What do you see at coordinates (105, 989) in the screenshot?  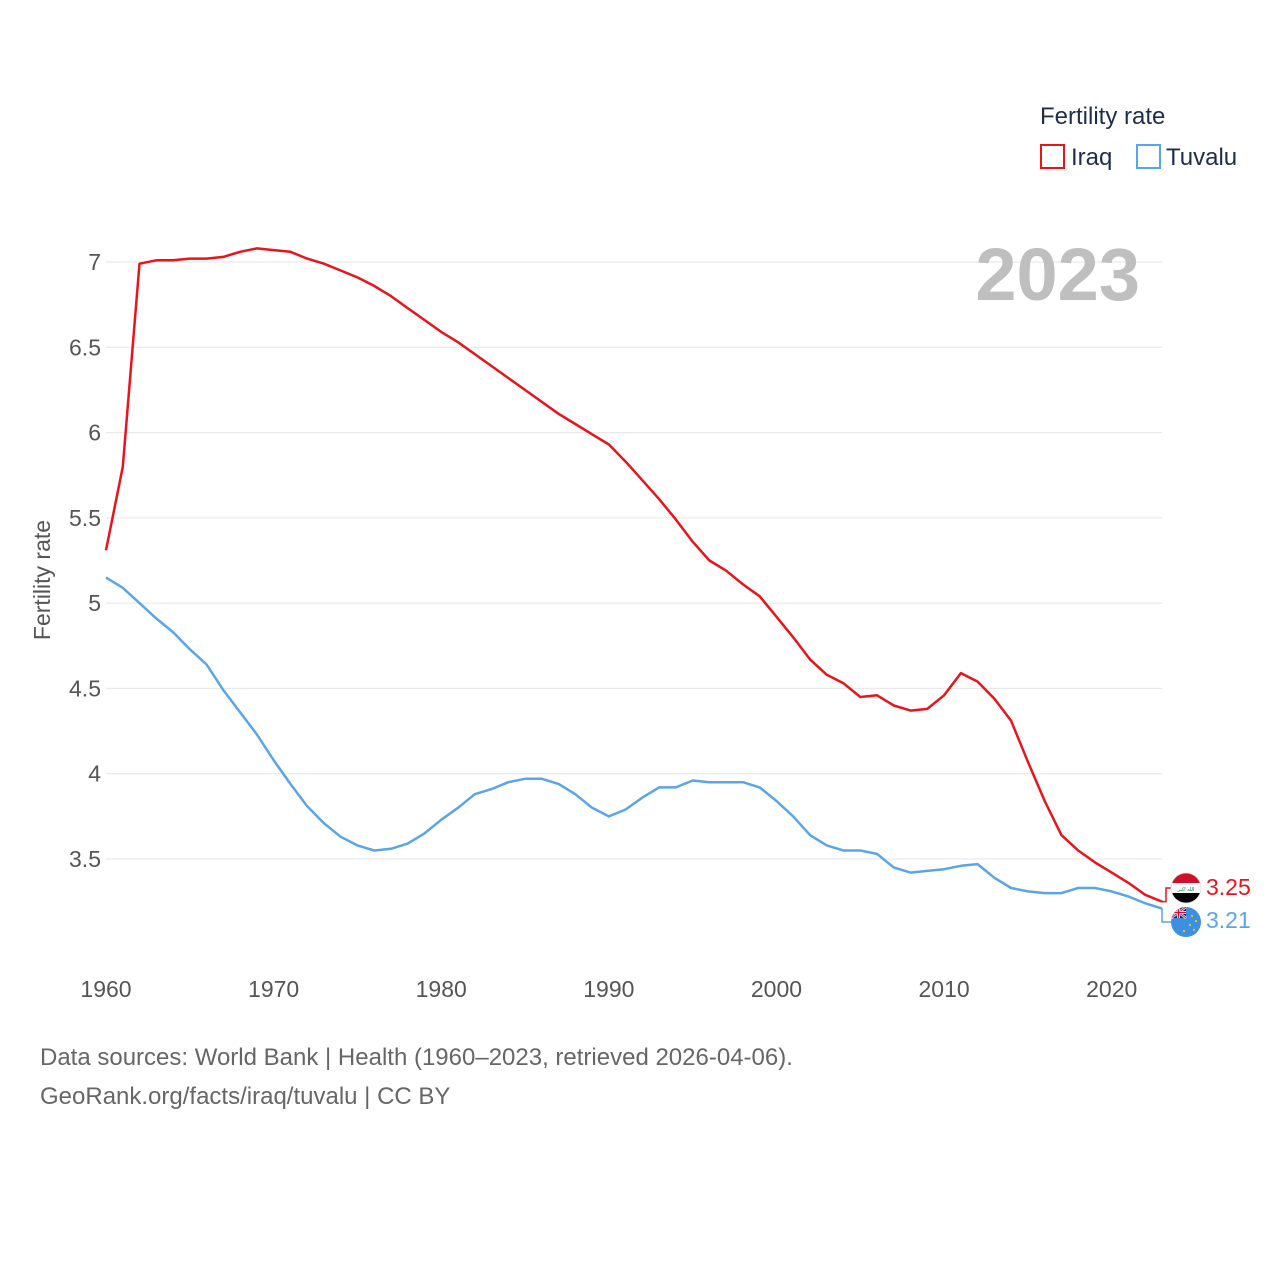 I see `x-tick-label: 1960` at bounding box center [105, 989].